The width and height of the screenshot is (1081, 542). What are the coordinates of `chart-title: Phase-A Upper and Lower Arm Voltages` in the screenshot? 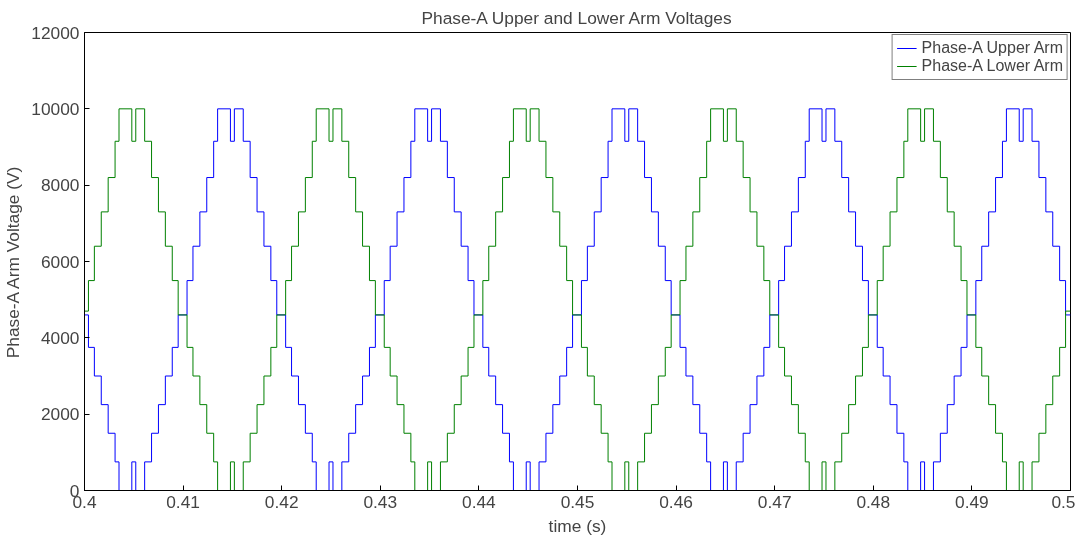 It's located at (576, 17).